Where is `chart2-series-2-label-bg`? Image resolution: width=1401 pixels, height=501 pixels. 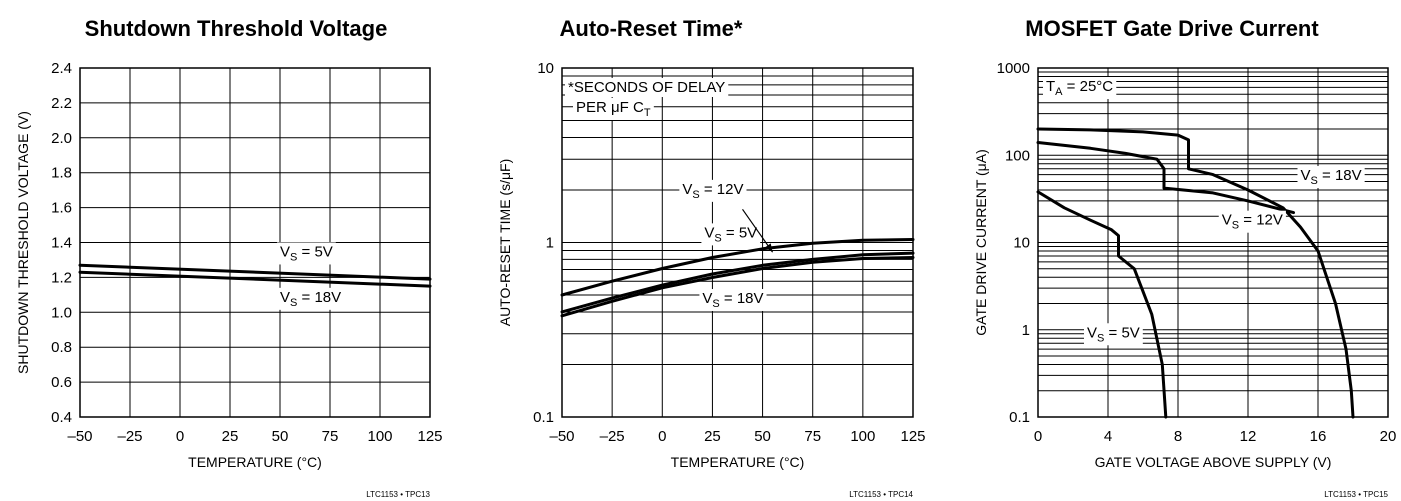
chart2-series-2-label-bg is located at coordinates (731, 234).